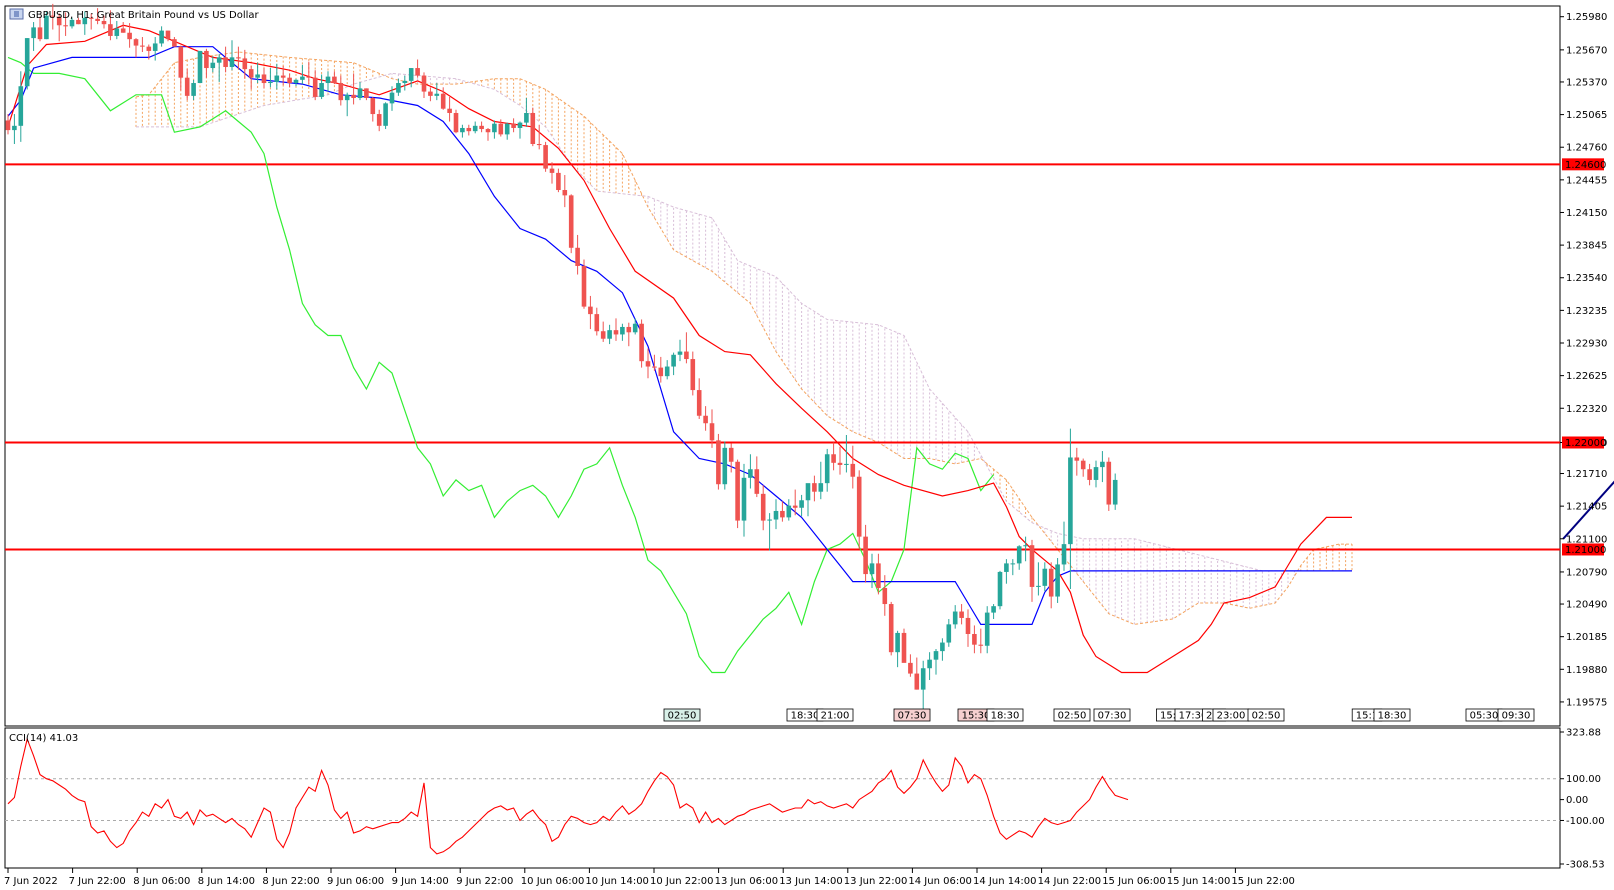 This screenshot has height=890, width=1614. I want to click on time-tick-label: 7 Jun 22:00, so click(97, 881).